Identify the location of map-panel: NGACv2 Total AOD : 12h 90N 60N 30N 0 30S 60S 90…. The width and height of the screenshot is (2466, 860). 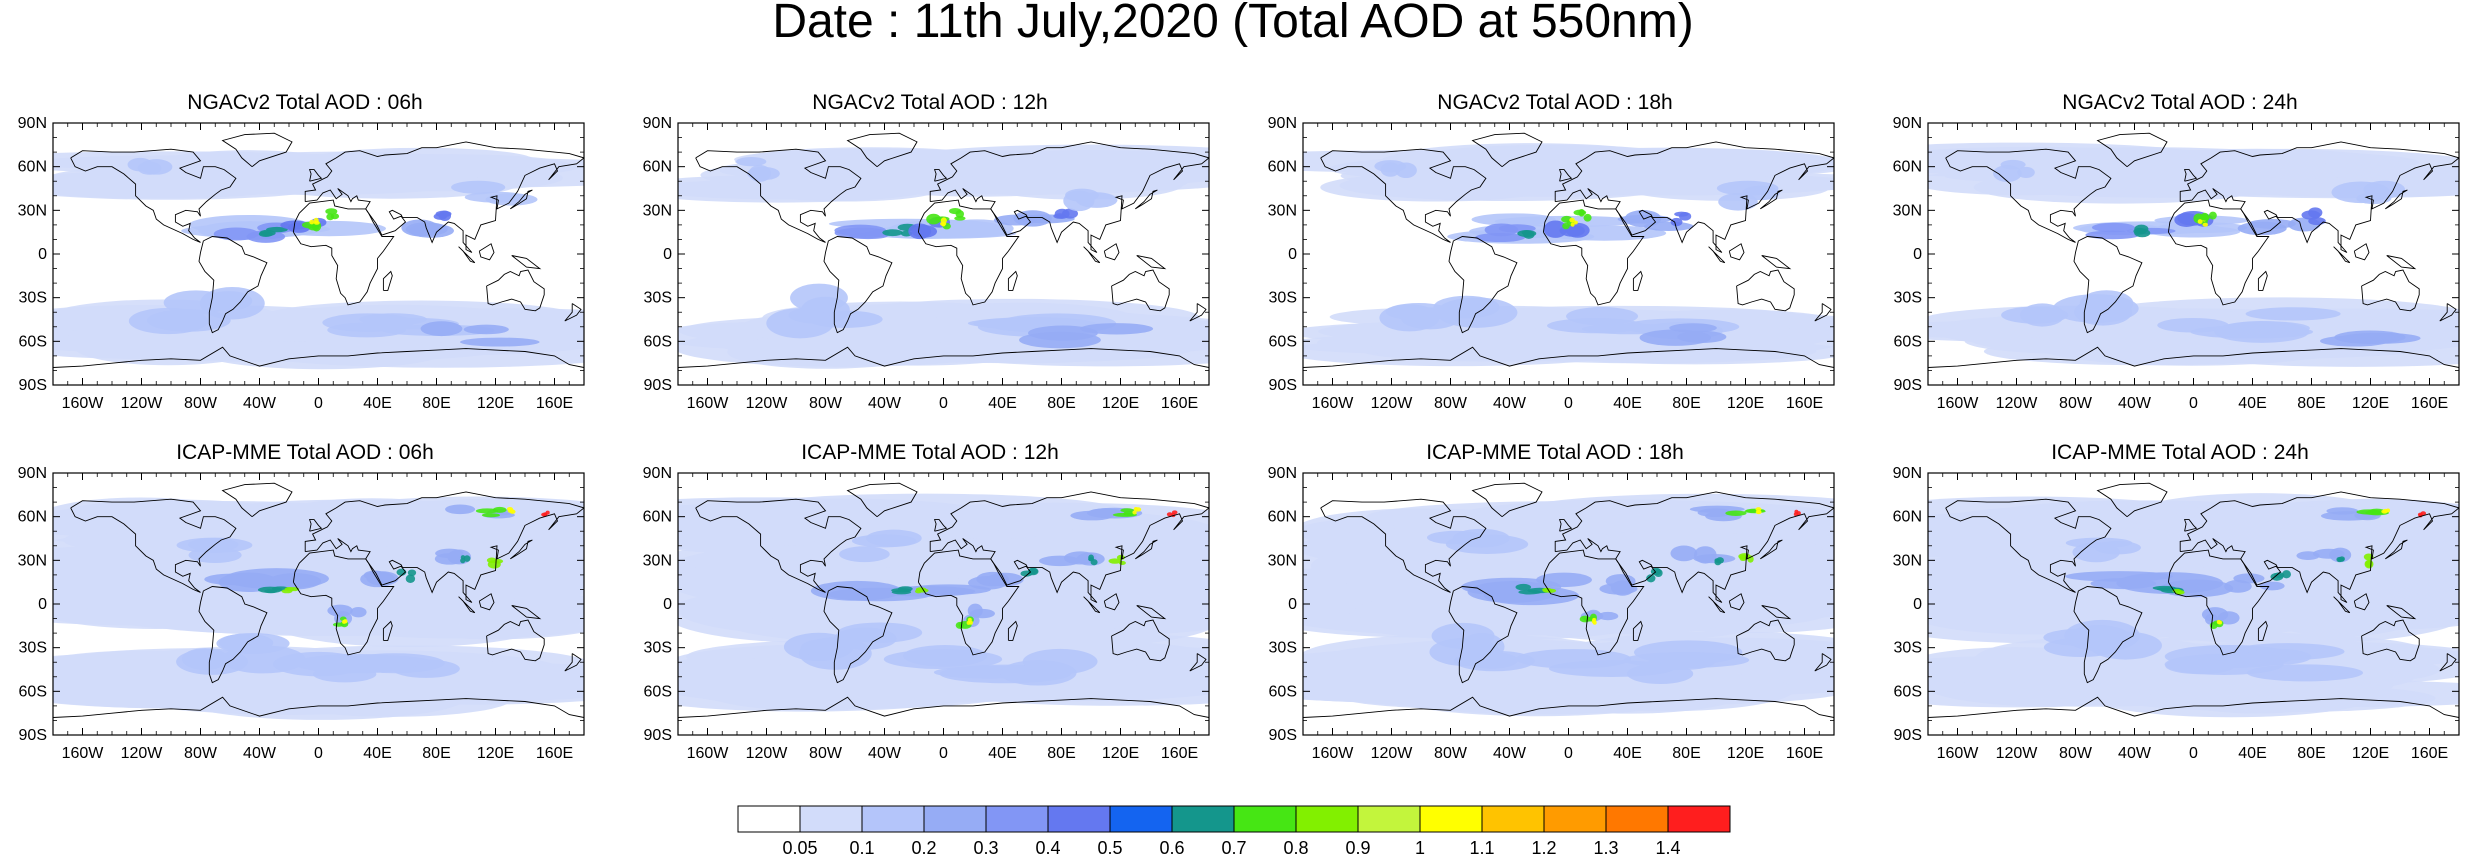
(930, 258).